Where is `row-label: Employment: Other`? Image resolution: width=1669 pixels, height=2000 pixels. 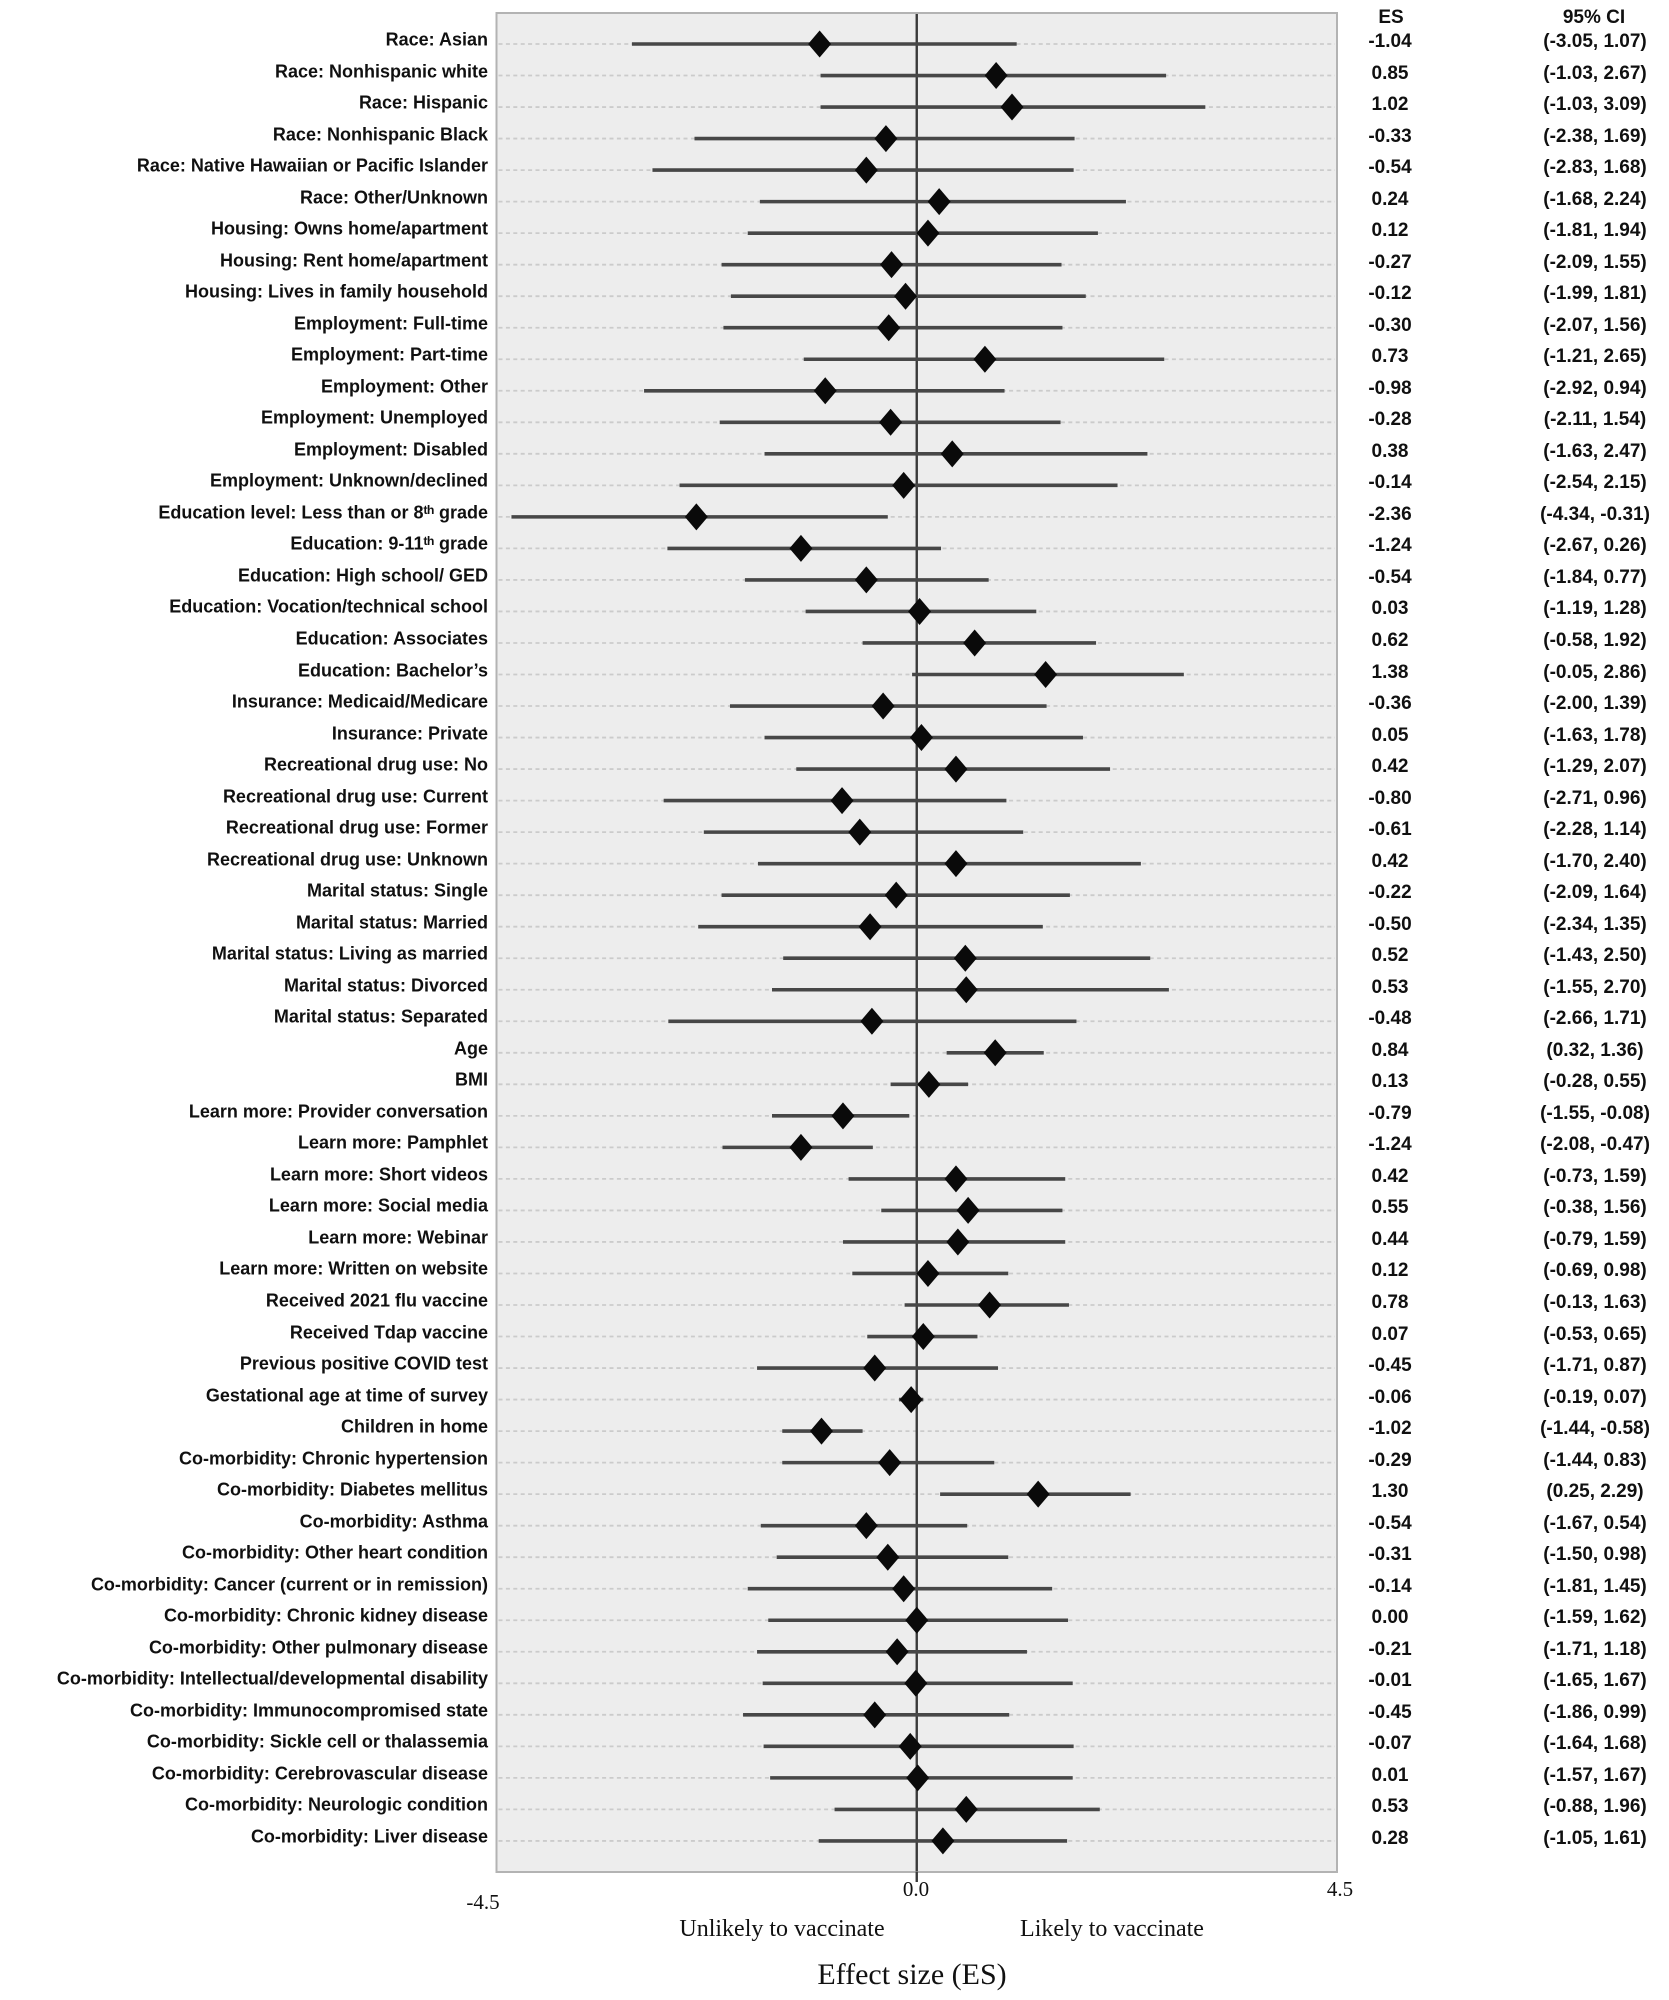 row-label: Employment: Other is located at coordinates (404, 386).